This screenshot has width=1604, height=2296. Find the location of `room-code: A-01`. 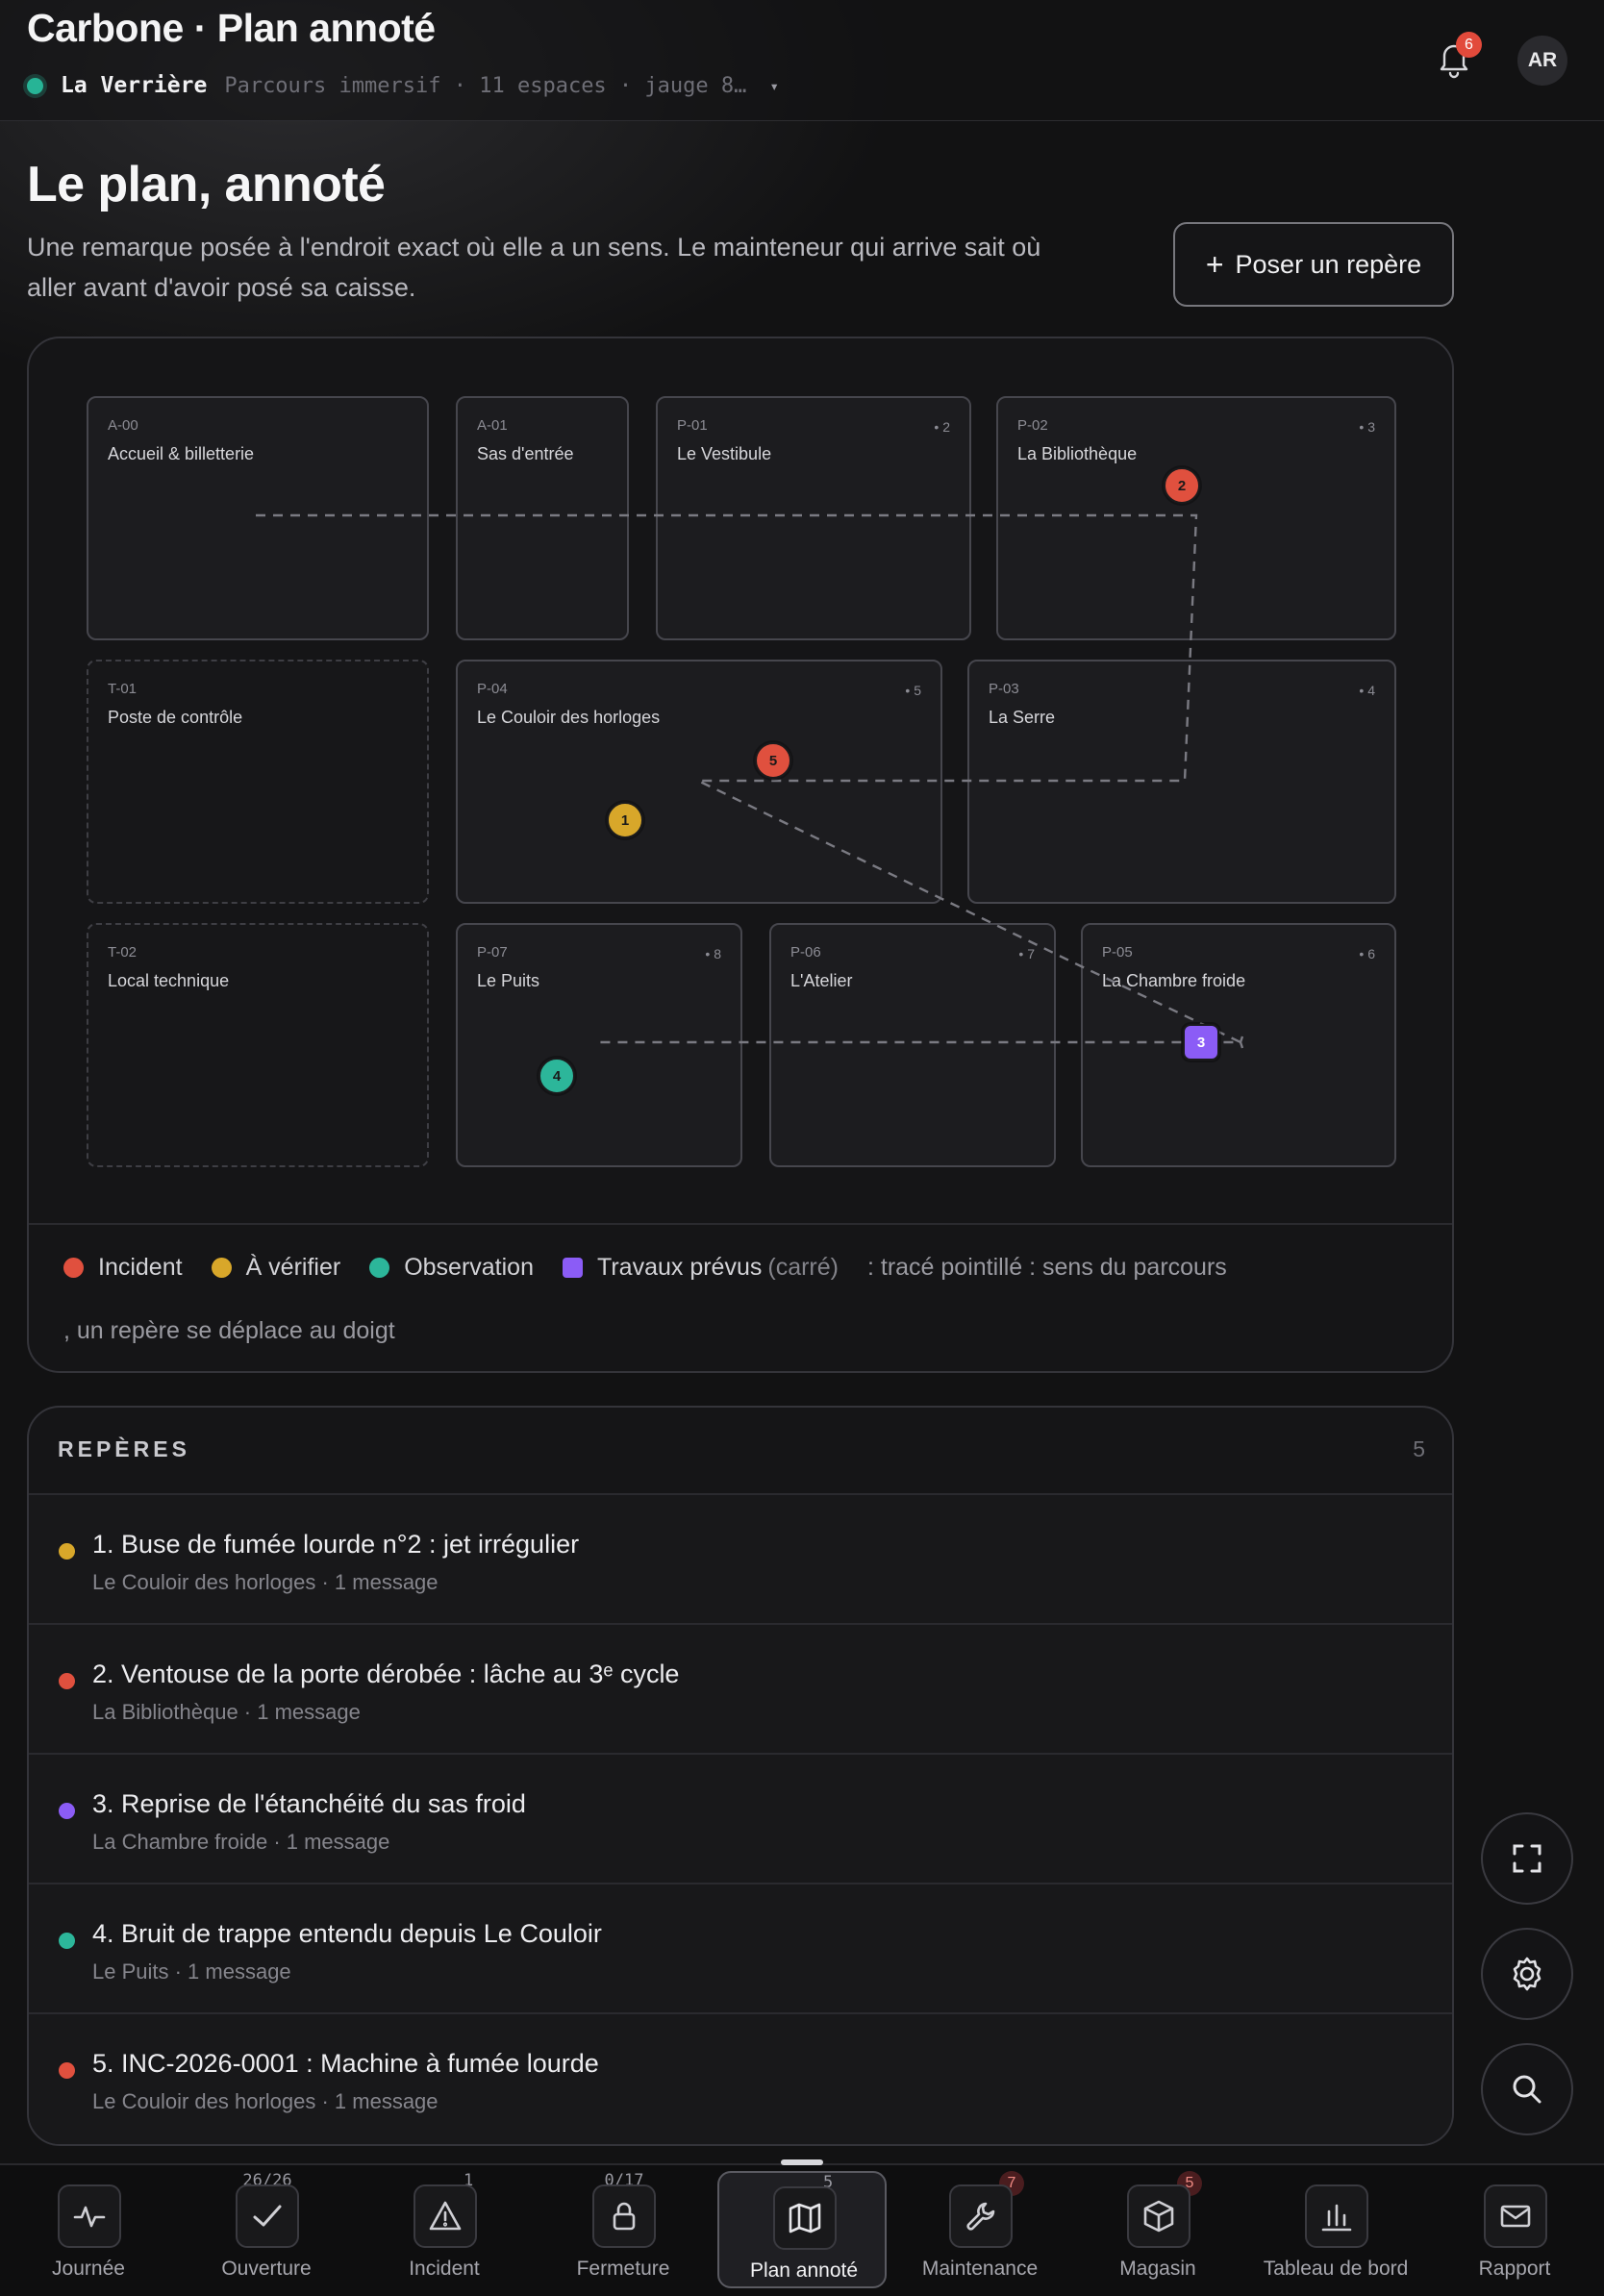

room-code: A-01 is located at coordinates (492, 425).